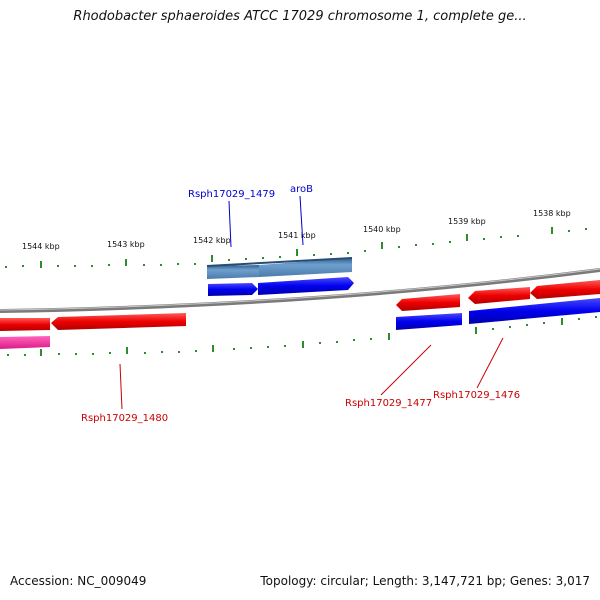 The image size is (600, 600). I want to click on leader-arob, so click(301, 220).